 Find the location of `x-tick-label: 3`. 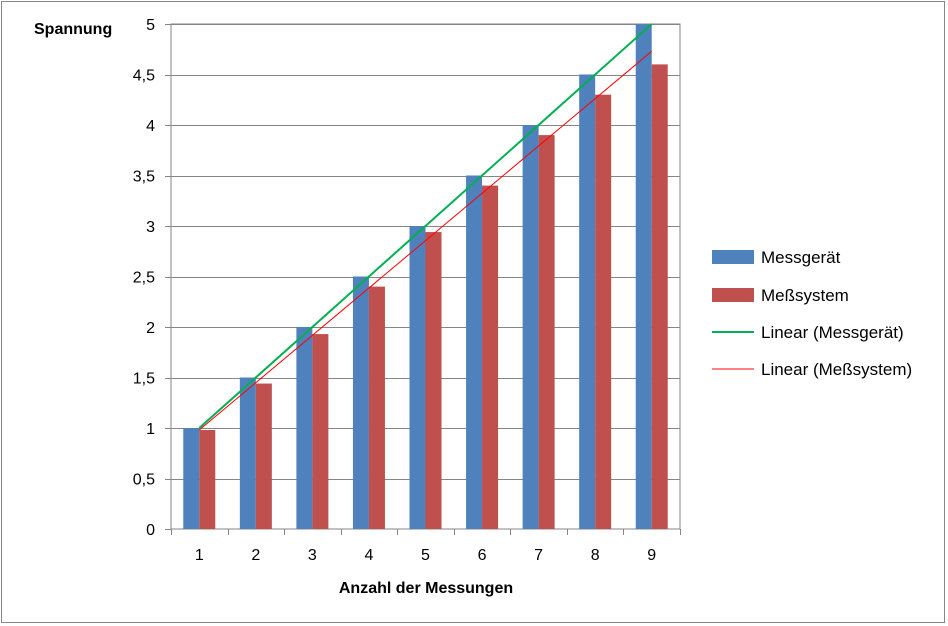

x-tick-label: 3 is located at coordinates (312, 555).